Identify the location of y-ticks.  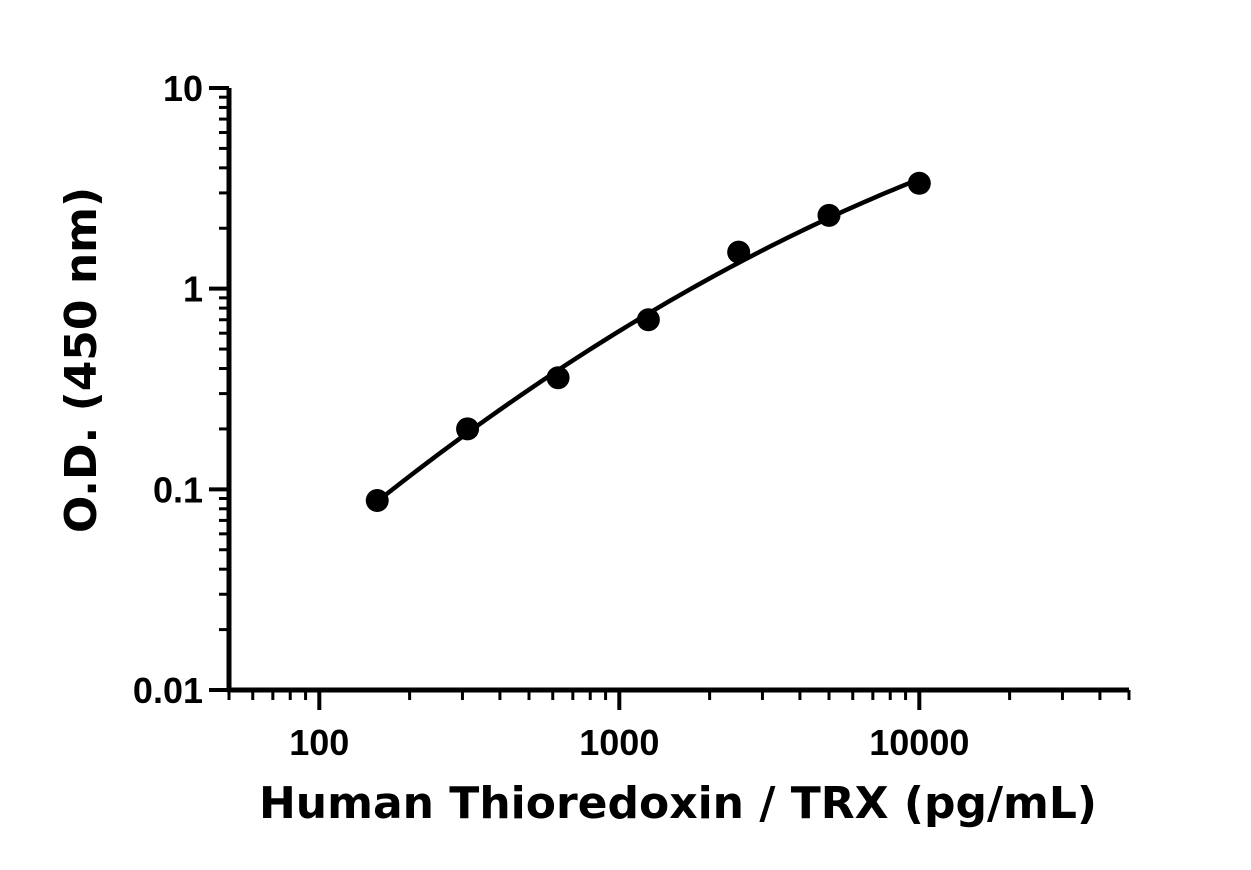
(219, 389).